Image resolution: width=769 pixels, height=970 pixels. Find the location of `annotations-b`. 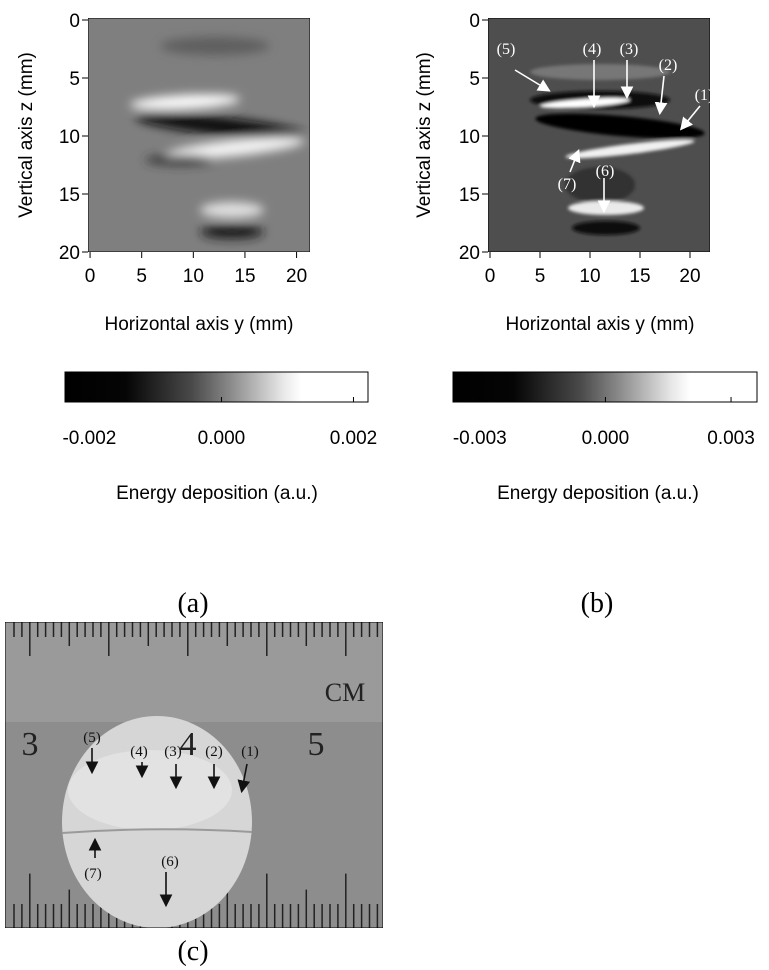

annotations-b is located at coordinates (607, 137).